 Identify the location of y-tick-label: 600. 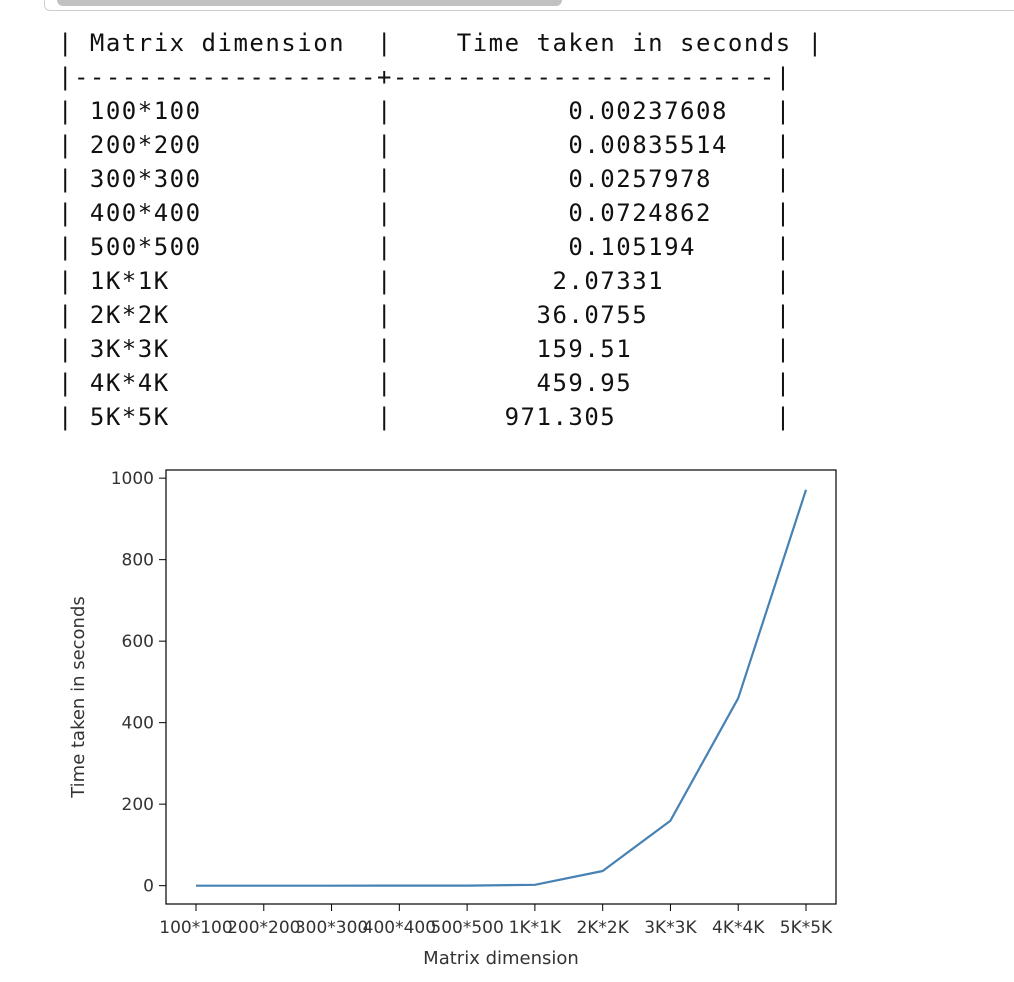
(138, 642).